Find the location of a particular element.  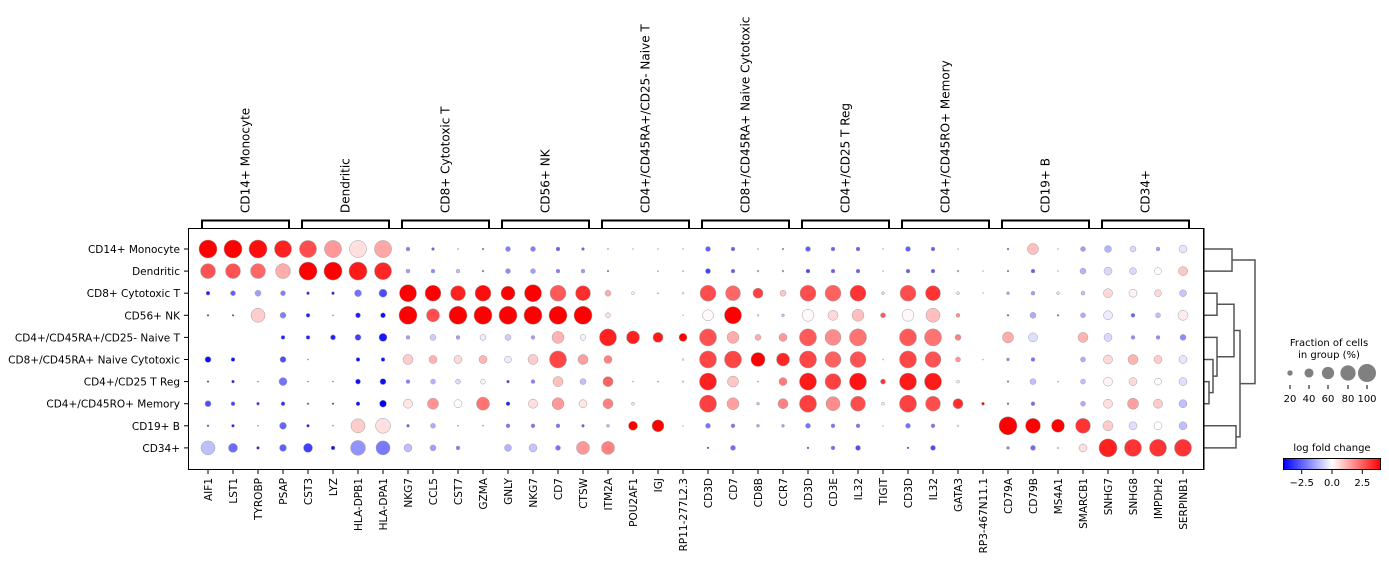

gene-label: POU2AF1 is located at coordinates (634, 502).